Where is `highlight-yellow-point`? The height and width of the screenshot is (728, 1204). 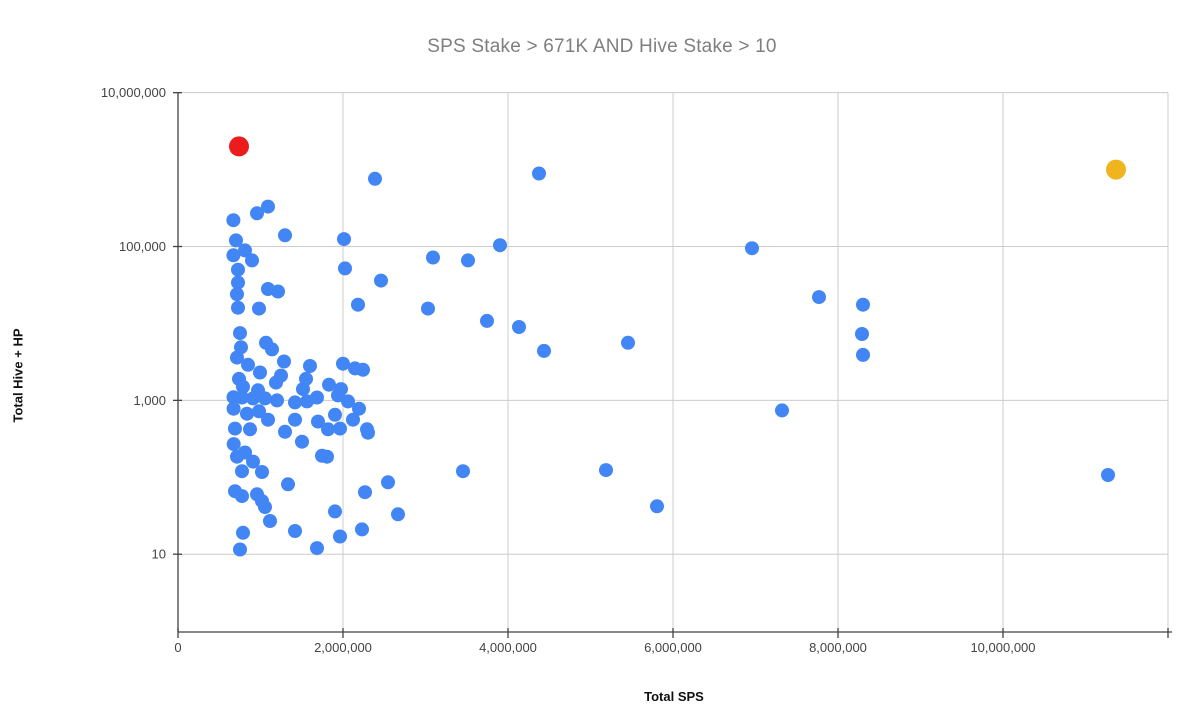
highlight-yellow-point is located at coordinates (1116, 169).